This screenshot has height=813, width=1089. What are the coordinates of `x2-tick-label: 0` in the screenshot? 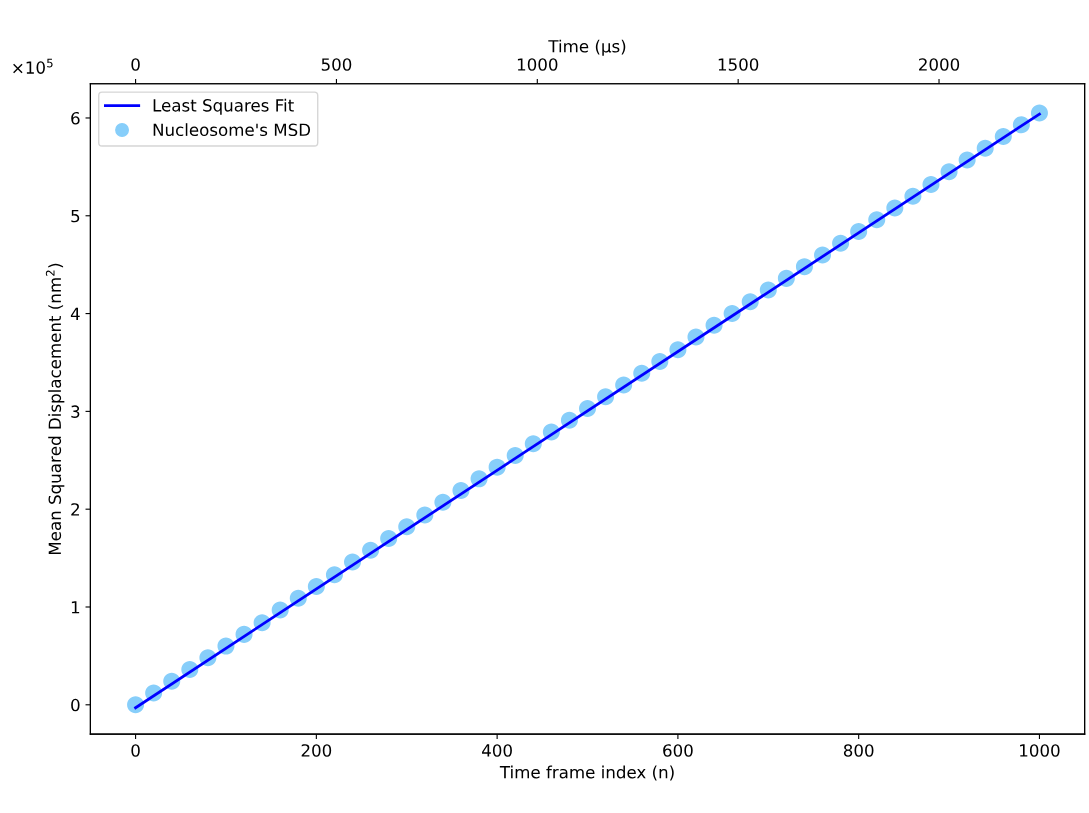 It's located at (135, 64).